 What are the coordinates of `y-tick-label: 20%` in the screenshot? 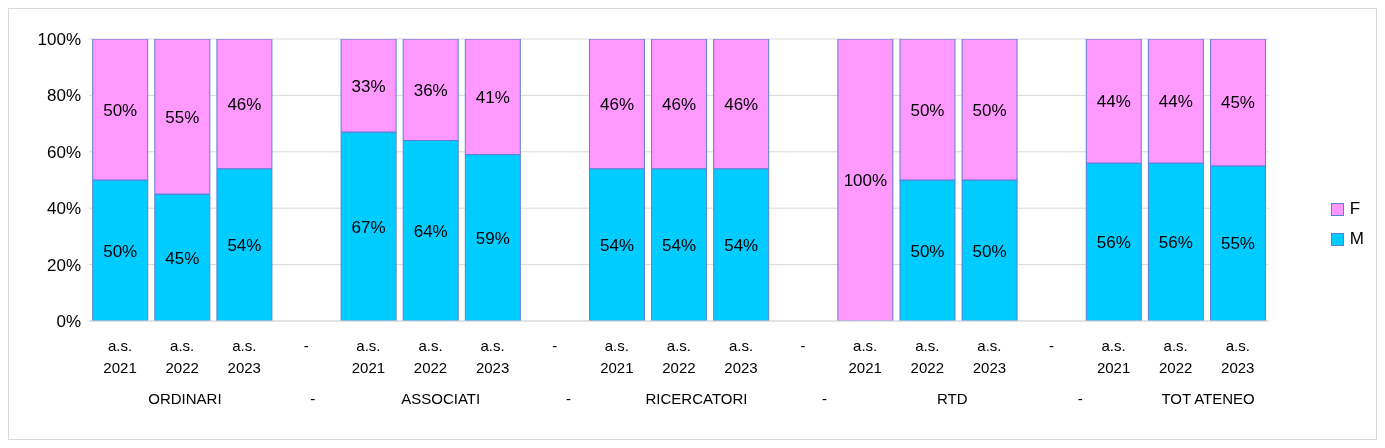 It's located at (63, 265).